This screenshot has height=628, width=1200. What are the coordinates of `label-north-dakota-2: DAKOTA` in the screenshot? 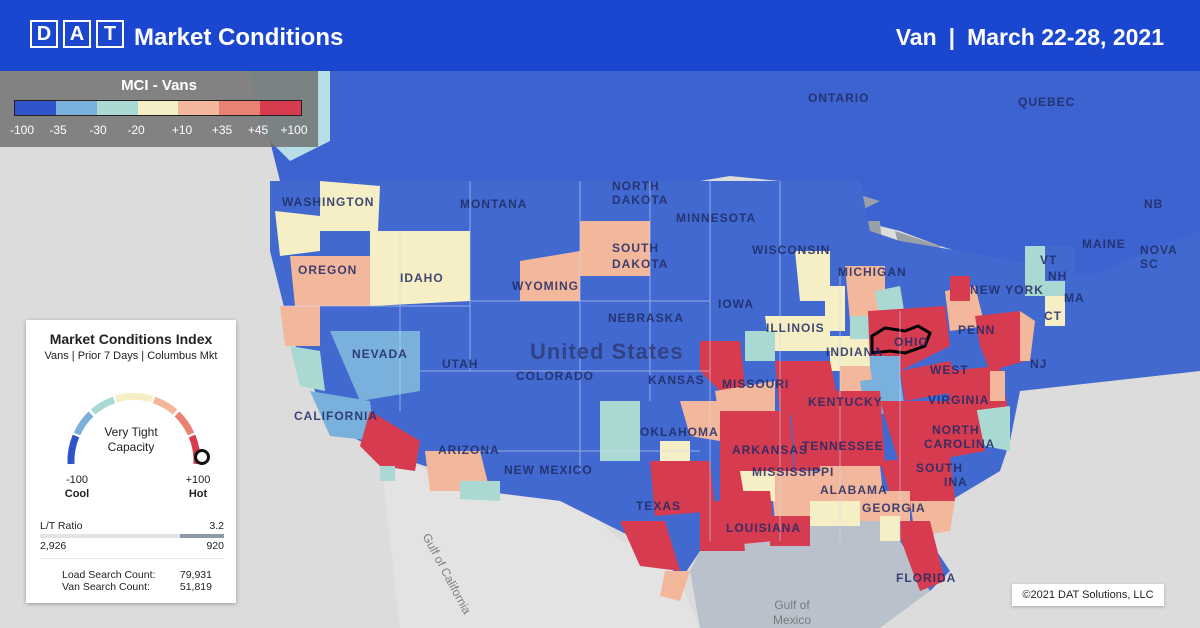 It's located at (640, 200).